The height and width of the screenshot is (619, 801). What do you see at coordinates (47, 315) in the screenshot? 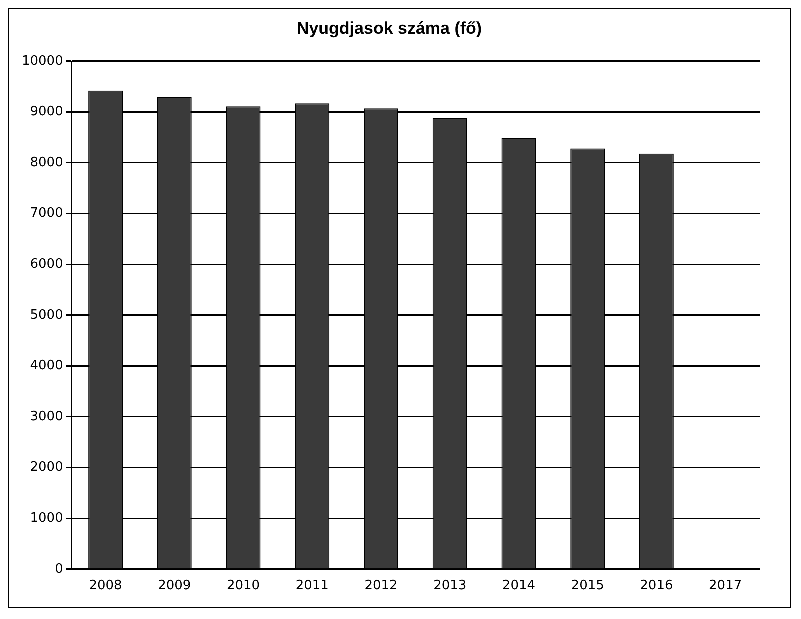
I see `y-tick-label: 5000` at bounding box center [47, 315].